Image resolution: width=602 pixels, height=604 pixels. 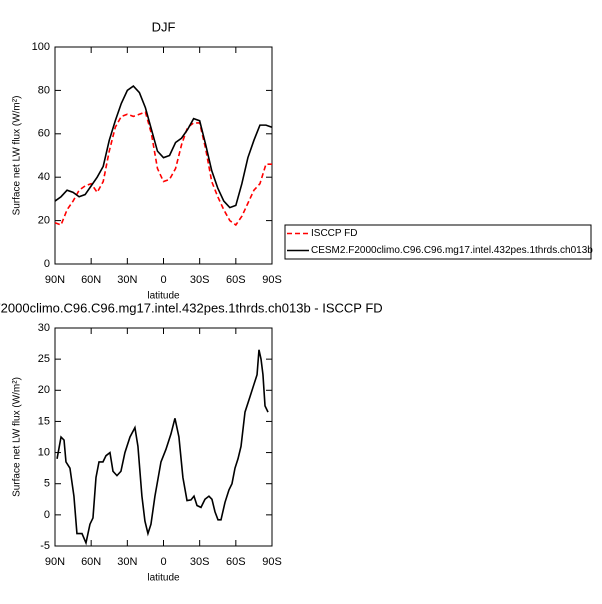 What do you see at coordinates (41, 47) in the screenshot?
I see `y-tick-label: 100` at bounding box center [41, 47].